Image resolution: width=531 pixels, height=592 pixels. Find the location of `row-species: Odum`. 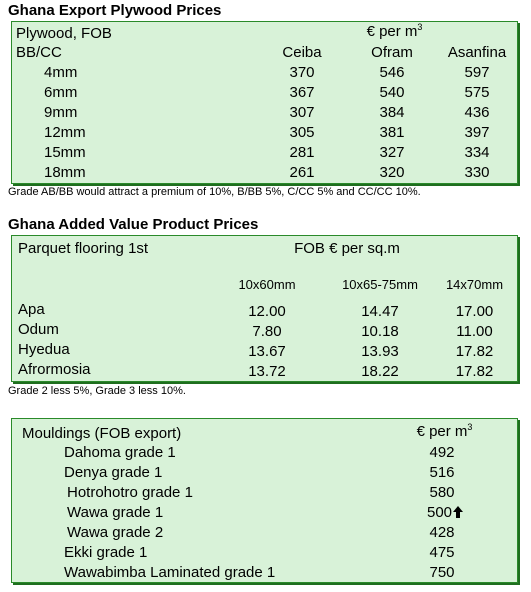

row-species: Odum is located at coordinates (38, 329).